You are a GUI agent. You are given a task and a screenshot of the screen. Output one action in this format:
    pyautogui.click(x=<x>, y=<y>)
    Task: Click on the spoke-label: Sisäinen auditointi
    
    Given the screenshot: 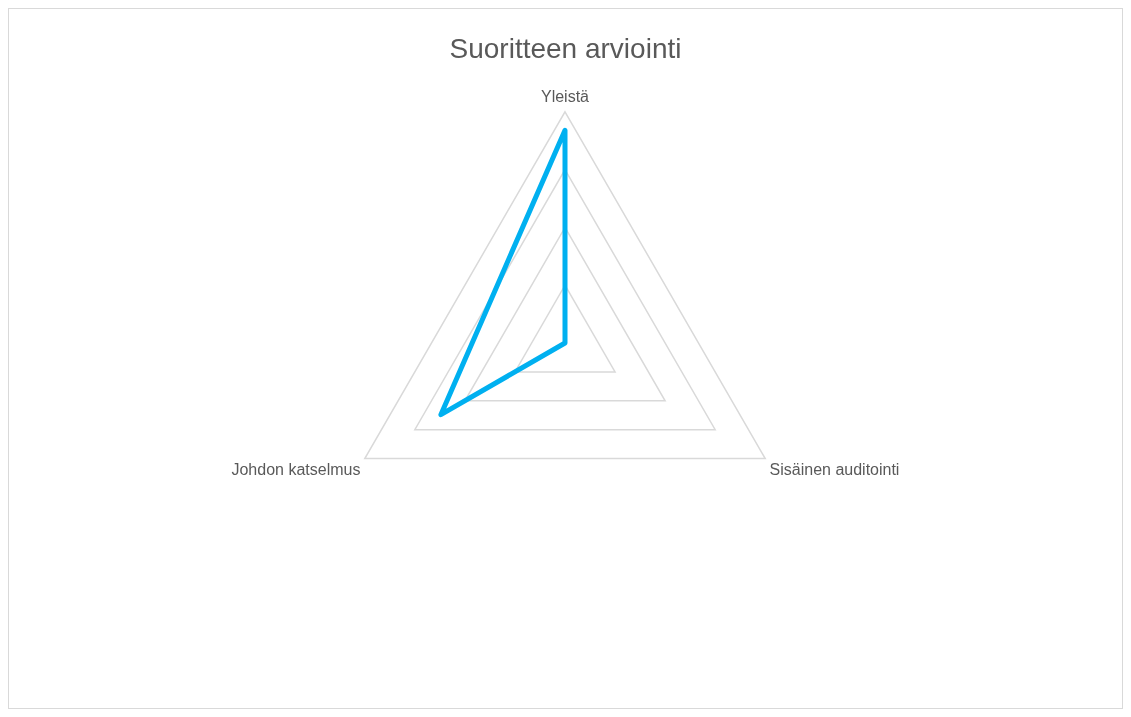 What is the action you would take?
    pyautogui.click(x=834, y=470)
    